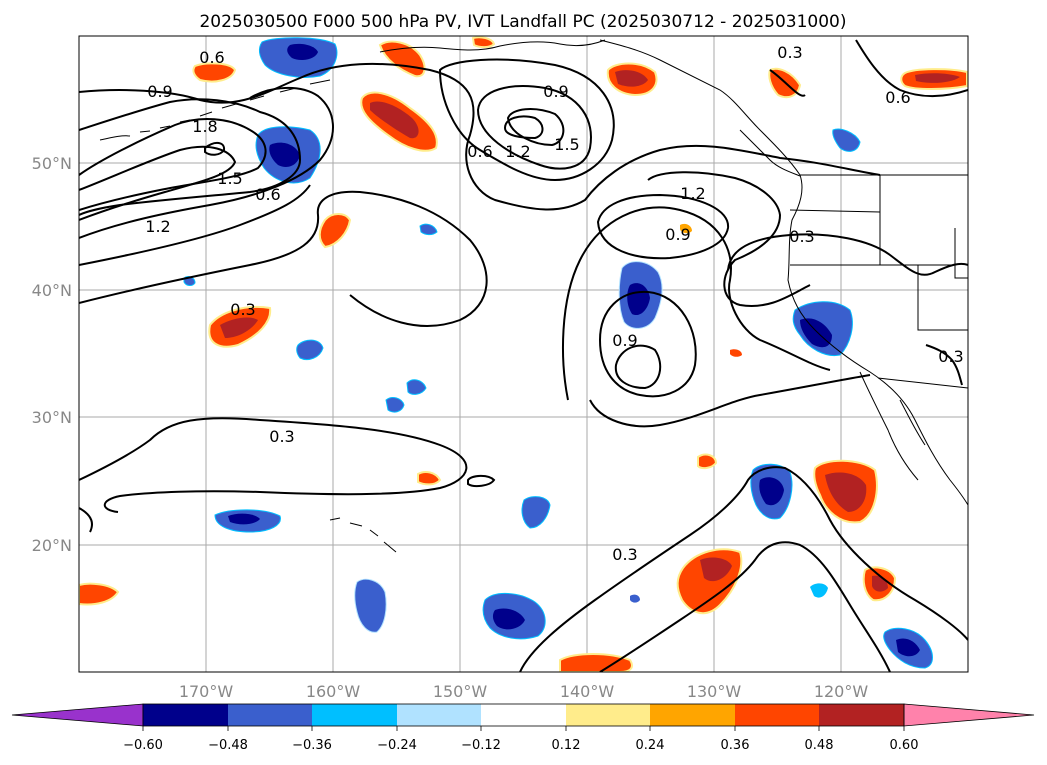 The width and height of the screenshot is (1047, 765). Describe the element at coordinates (52, 354) in the screenshot. I see `latitude-labels: 50°N 40°N 30°N 20°N` at that location.